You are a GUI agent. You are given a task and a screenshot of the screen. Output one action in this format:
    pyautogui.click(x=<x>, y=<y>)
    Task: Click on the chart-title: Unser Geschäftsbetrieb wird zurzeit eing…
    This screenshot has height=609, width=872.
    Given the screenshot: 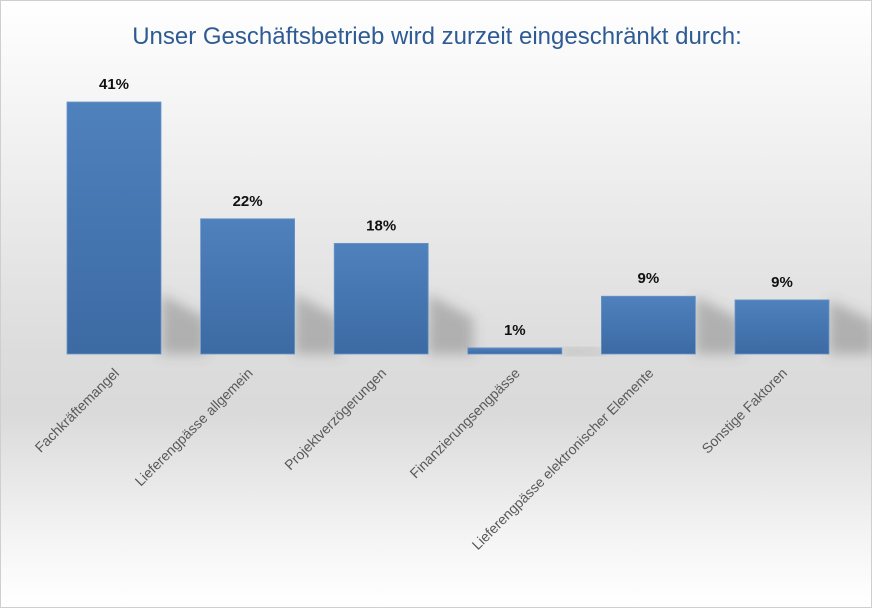 What is the action you would take?
    pyautogui.click(x=437, y=36)
    